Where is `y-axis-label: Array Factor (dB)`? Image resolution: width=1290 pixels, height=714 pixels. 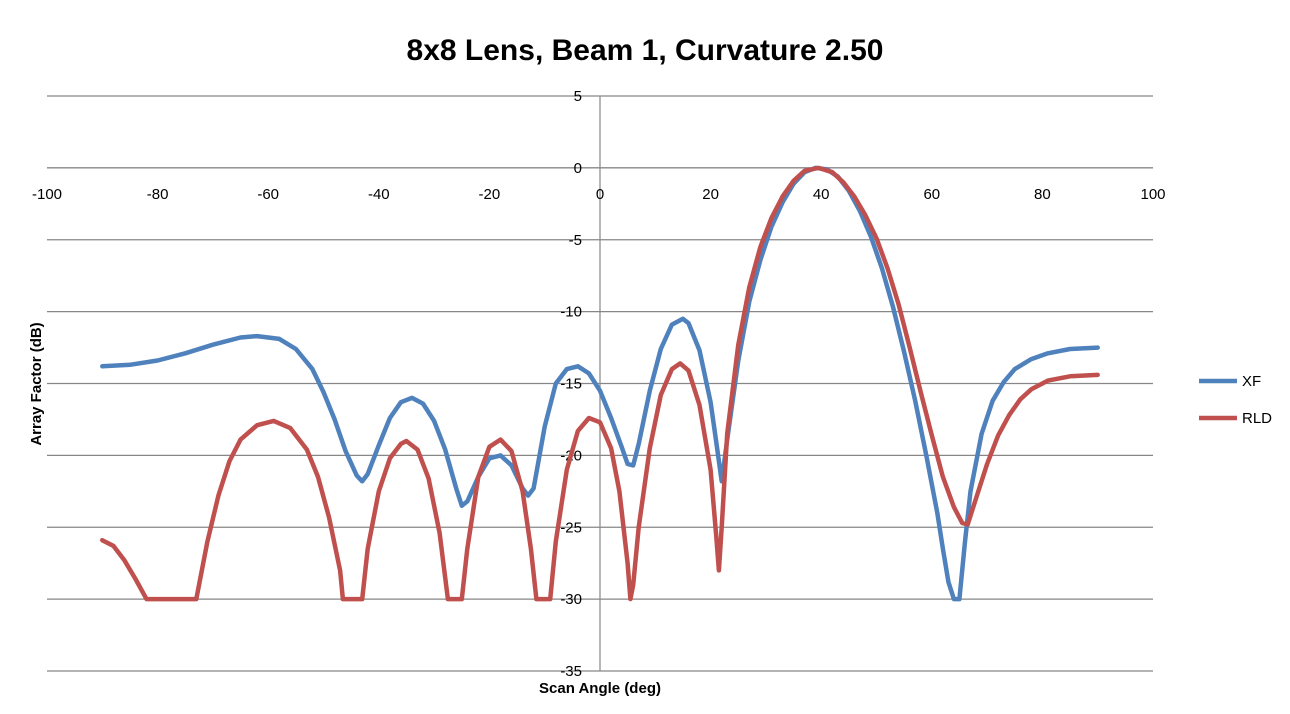
y-axis-label: Array Factor (dB) is located at coordinates (36, 383).